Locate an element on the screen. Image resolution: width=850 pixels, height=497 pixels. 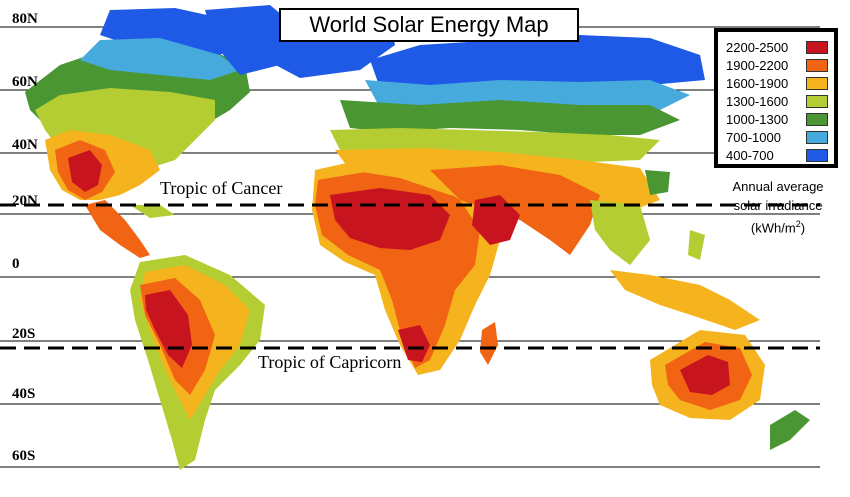
legend-item-label: 700-1000 is located at coordinates (753, 137).